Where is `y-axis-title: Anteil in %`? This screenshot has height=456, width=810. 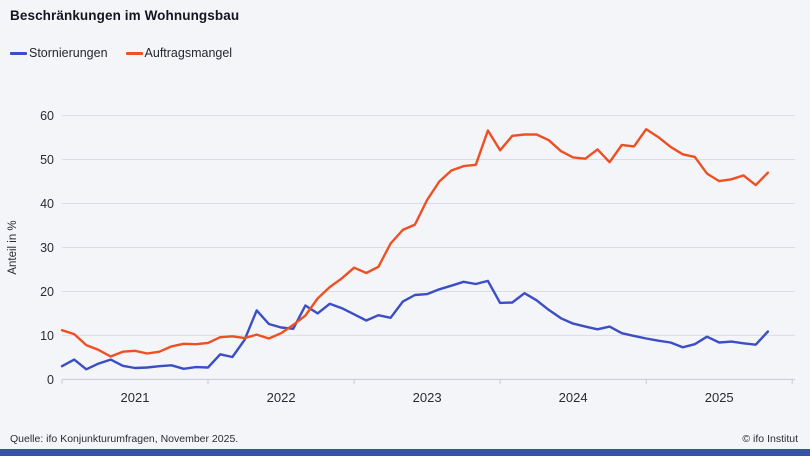
y-axis-title: Anteil in % is located at coordinates (13, 247).